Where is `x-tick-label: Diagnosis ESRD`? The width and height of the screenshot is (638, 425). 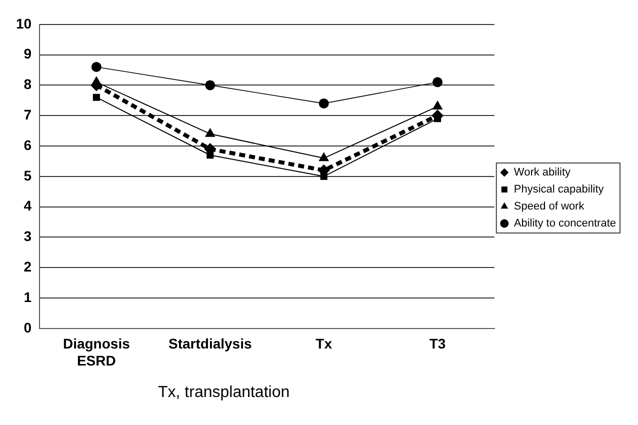 x-tick-label: Diagnosis ESRD is located at coordinates (96, 352).